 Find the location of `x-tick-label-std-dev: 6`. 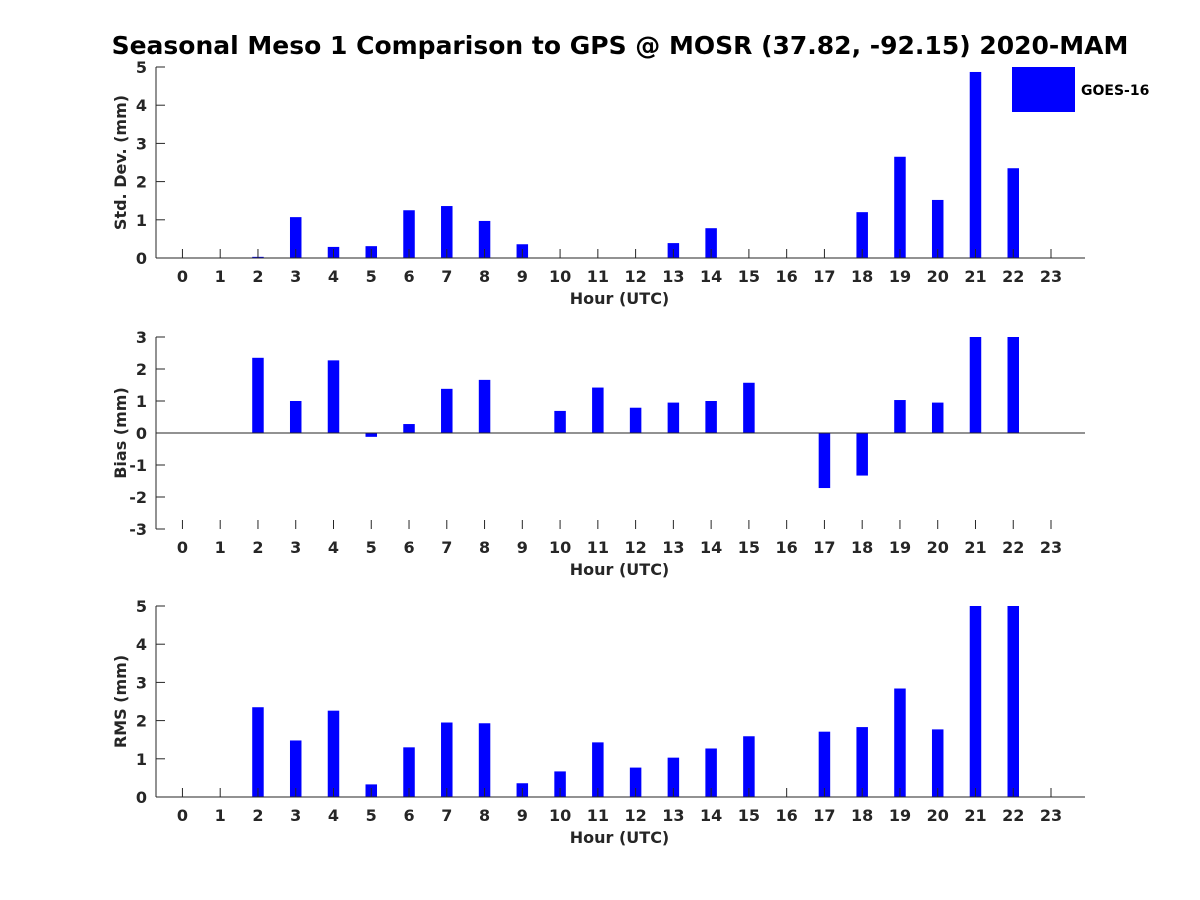

x-tick-label-std-dev: 6 is located at coordinates (408, 276).